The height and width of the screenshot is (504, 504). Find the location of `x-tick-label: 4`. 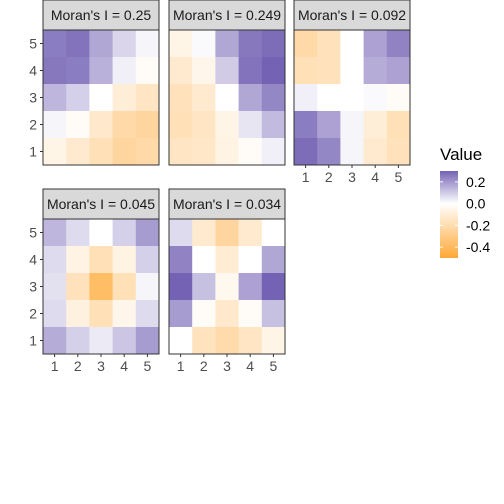

x-tick-label: 4 is located at coordinates (124, 366).